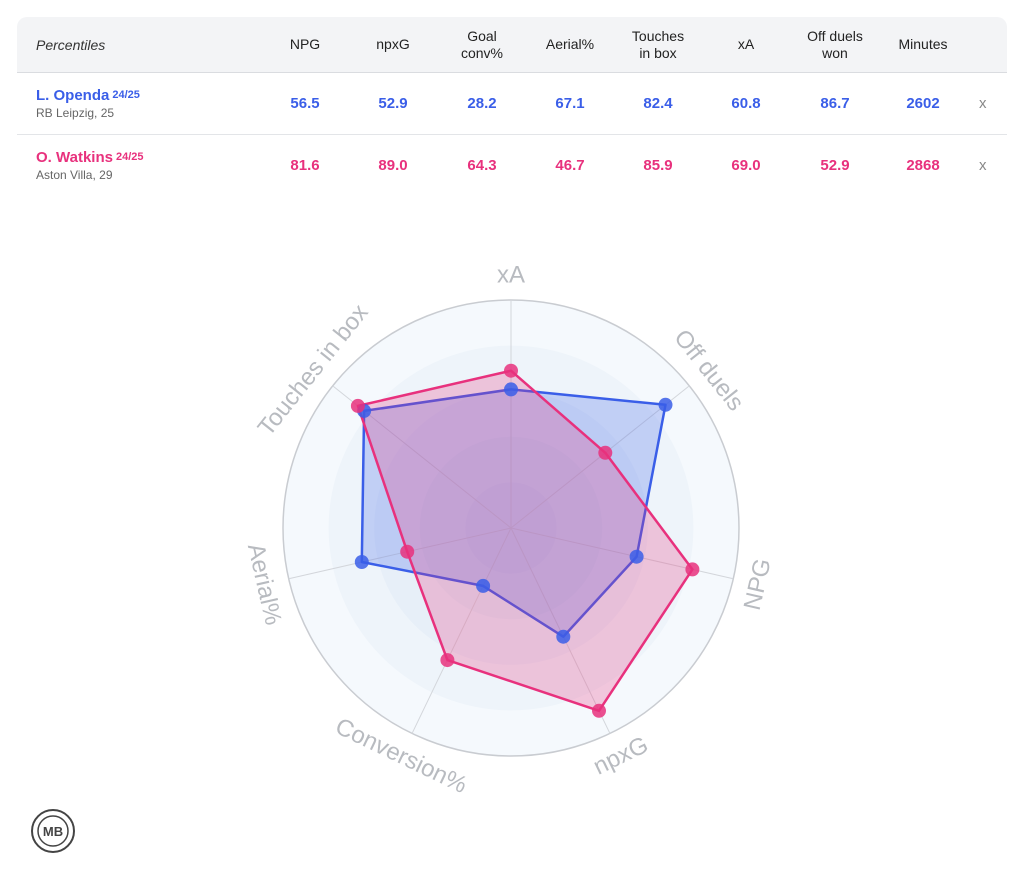  I want to click on player-info: O. Watkins 24/25 Aston Villa, 29, so click(90, 165).